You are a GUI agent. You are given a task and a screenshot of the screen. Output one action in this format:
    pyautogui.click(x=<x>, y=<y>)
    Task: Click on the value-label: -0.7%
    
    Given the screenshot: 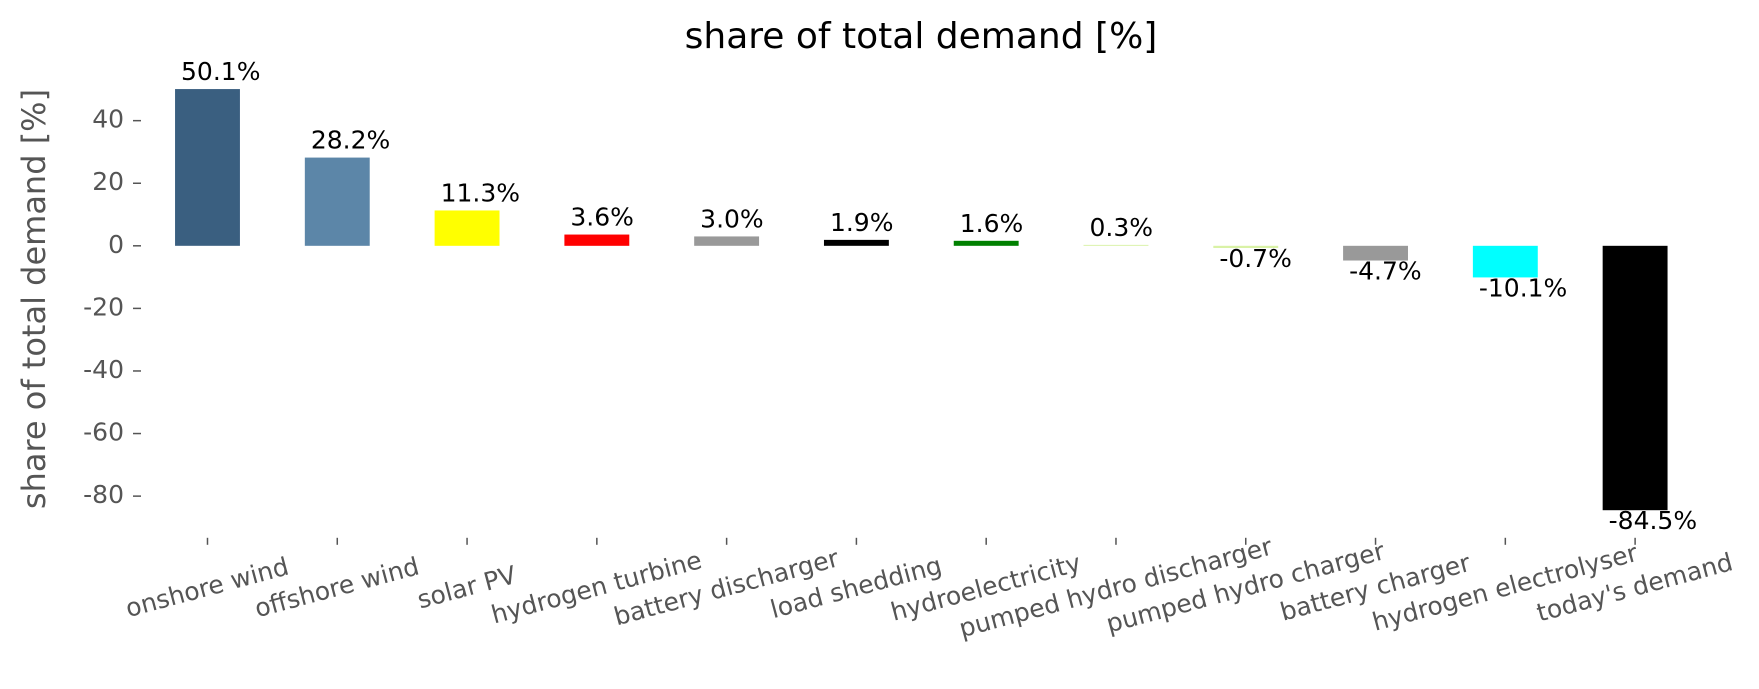 What is the action you would take?
    pyautogui.click(x=1255, y=258)
    